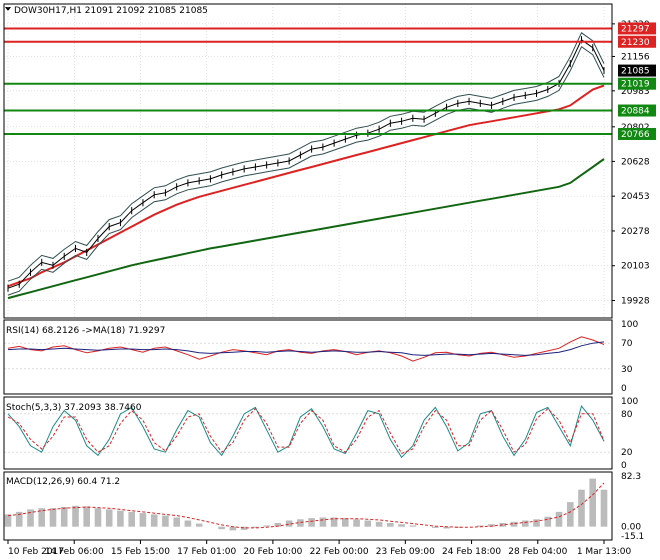 This screenshot has width=660, height=560. Describe the element at coordinates (635, 197) in the screenshot. I see `y-tick-label: 20453` at that location.